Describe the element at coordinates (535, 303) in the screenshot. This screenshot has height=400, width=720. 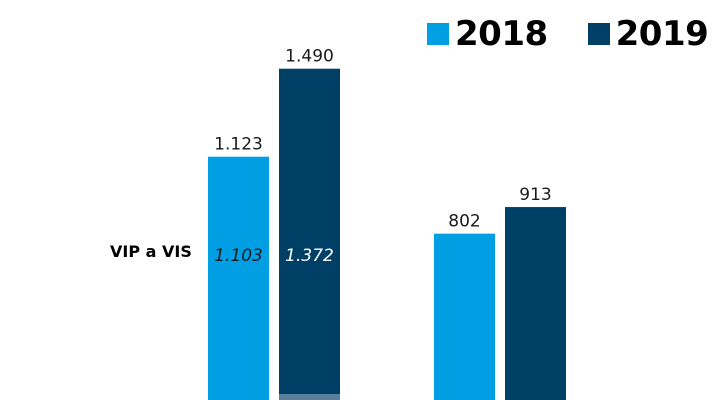
I see `bar-2019-cat2` at that location.